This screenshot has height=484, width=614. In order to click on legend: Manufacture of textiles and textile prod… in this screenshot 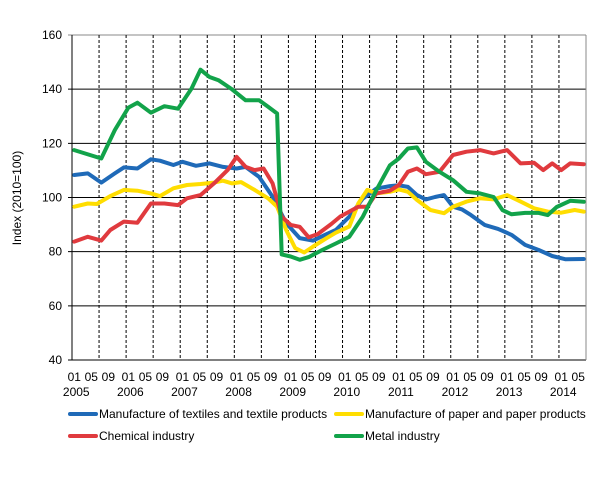, I will do `click(327, 425)`.